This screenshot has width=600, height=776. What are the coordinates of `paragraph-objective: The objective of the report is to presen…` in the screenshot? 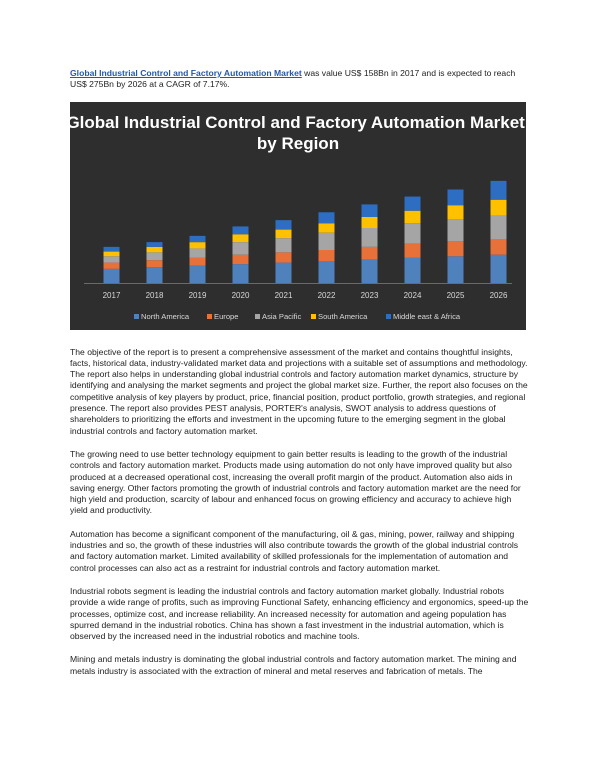 It's located at (299, 391).